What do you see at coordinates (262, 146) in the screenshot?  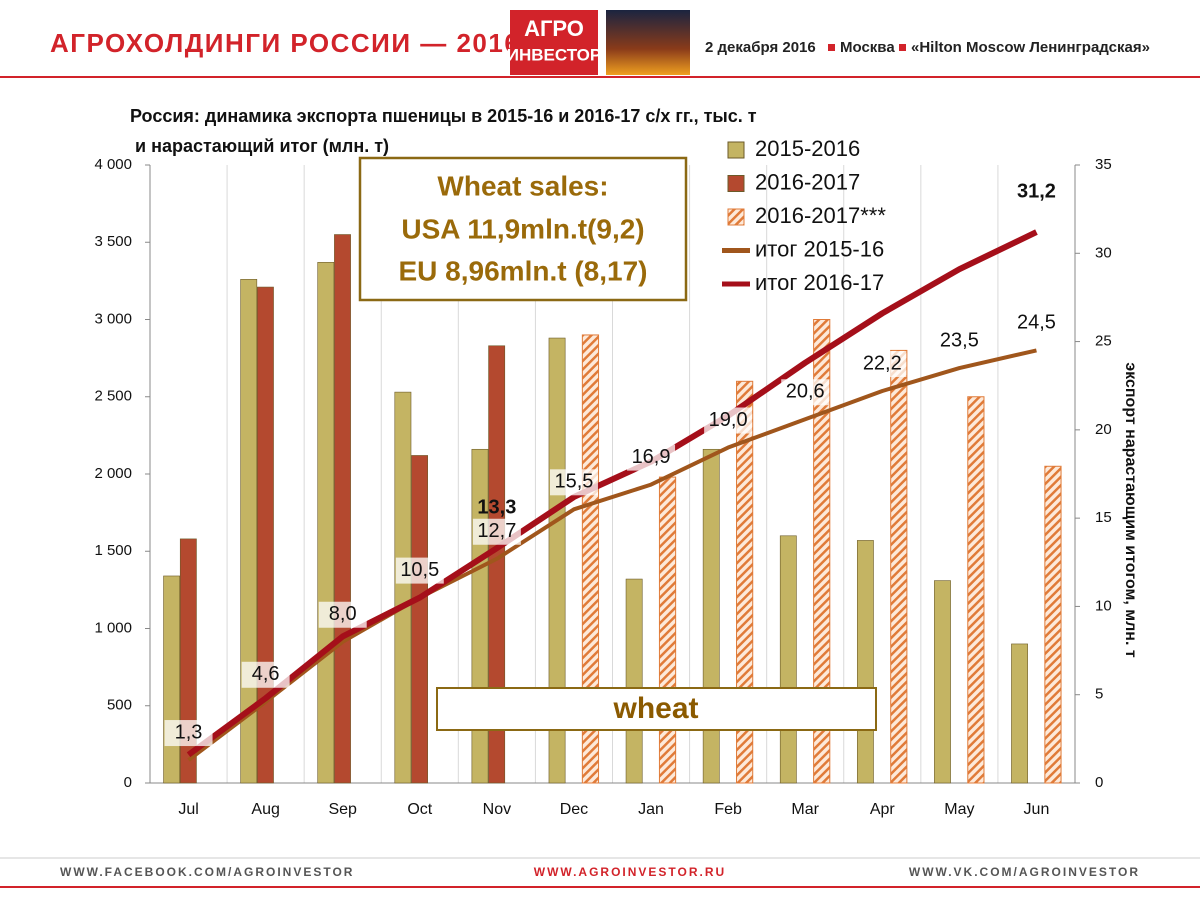 I see `chart-title: и нарастающий итог (млн. т)` at bounding box center [262, 146].